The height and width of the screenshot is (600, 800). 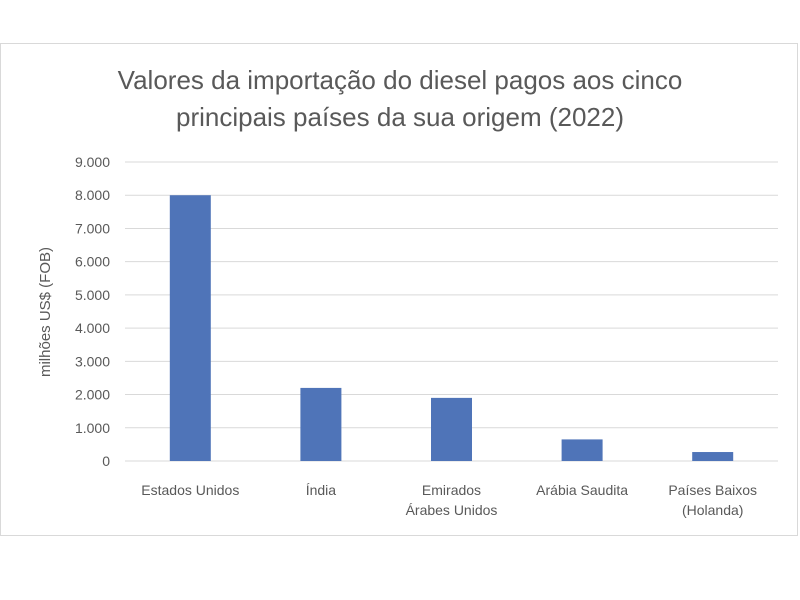 I want to click on y-tick-label: 7.000, so click(x=92, y=228).